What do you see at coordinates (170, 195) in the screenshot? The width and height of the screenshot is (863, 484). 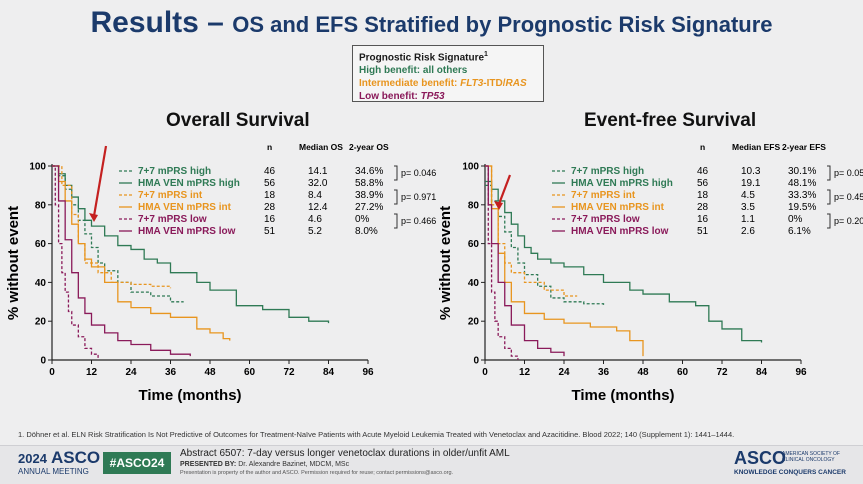 I see `os-row-label: 7+7 mPRS int` at bounding box center [170, 195].